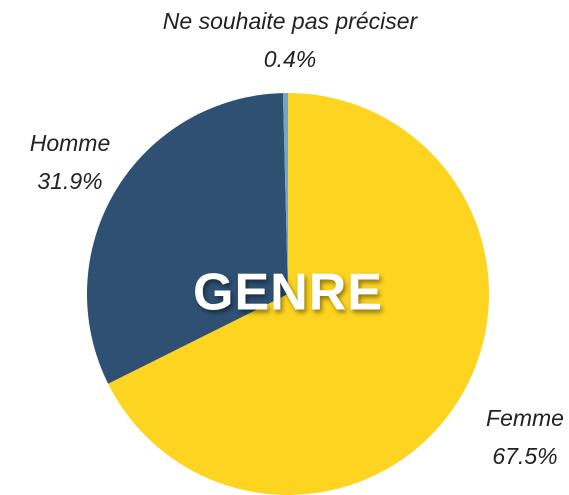 The height and width of the screenshot is (495, 569). Describe the element at coordinates (285, 193) in the screenshot. I see `pie-slice` at that location.